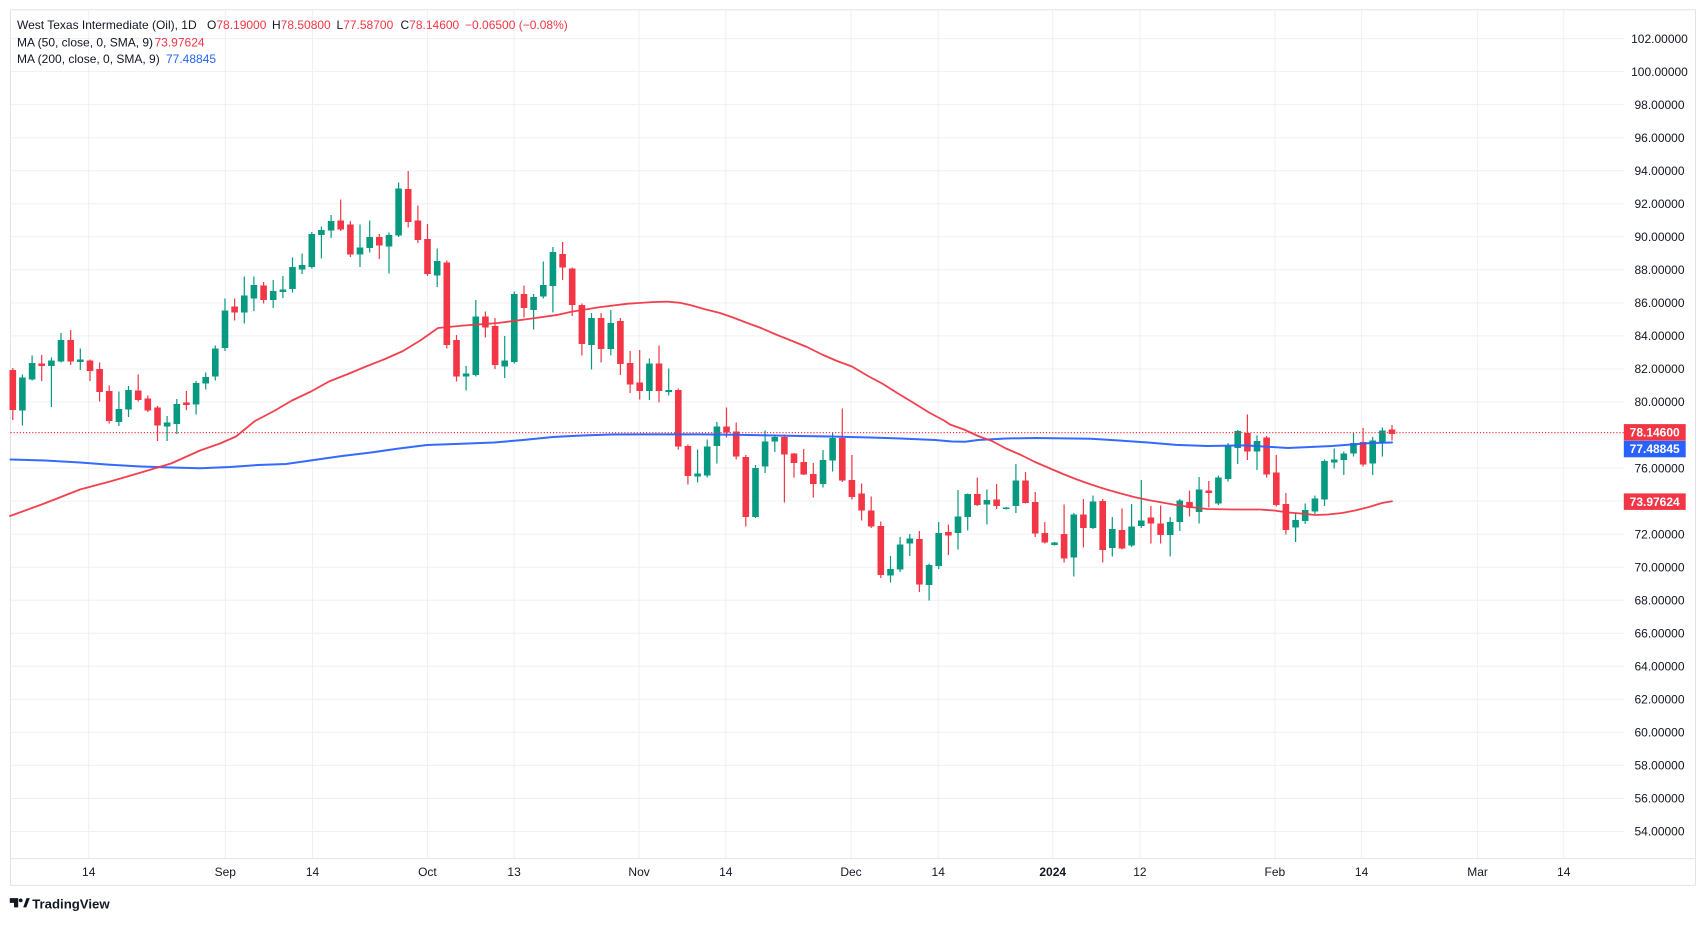  I want to click on svg-text: 90.00000, so click(1659, 237).